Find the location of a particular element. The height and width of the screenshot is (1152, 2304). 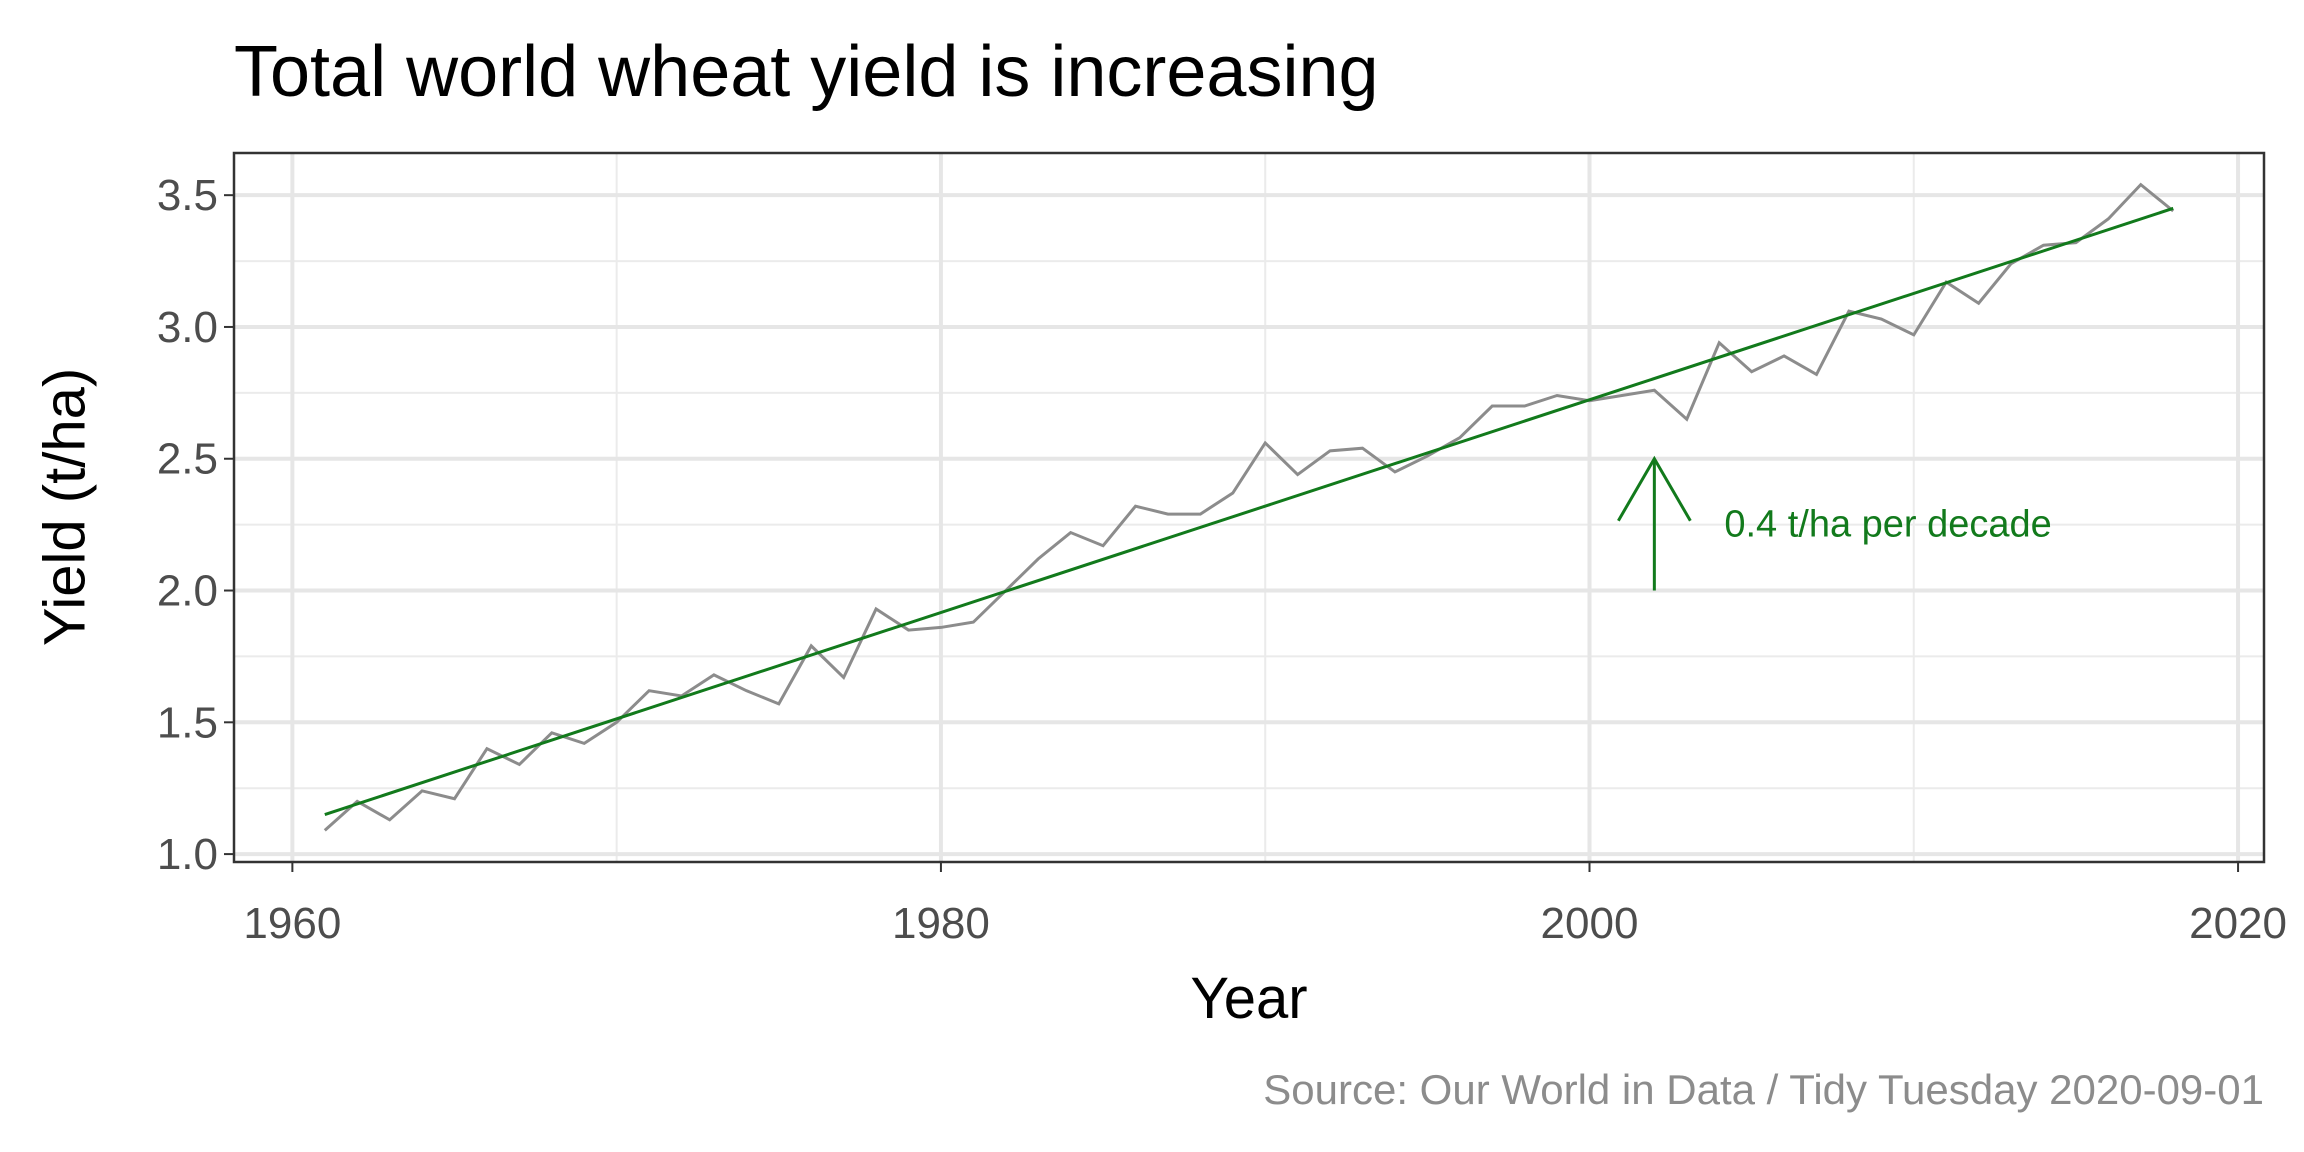

annotation-arrowhead is located at coordinates (1654, 488).